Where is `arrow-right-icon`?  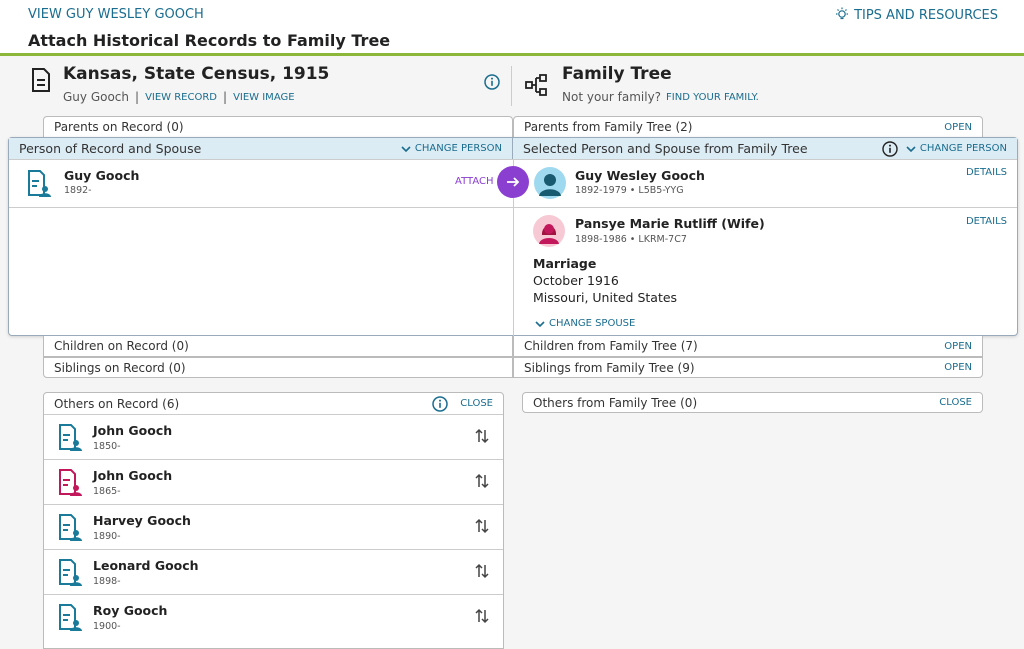 arrow-right-icon is located at coordinates (513, 182).